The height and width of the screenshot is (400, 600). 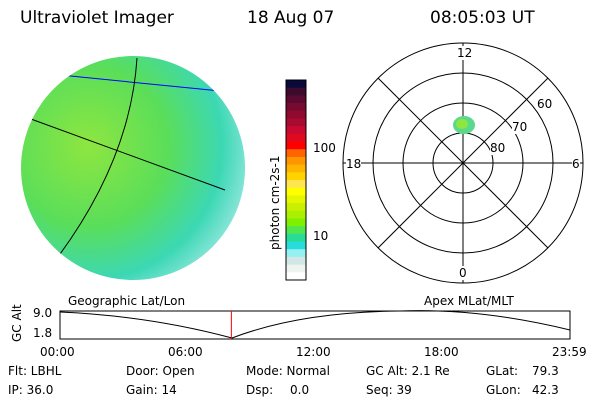 What do you see at coordinates (503, 390) in the screenshot?
I see `glon-label: GLon:` at bounding box center [503, 390].